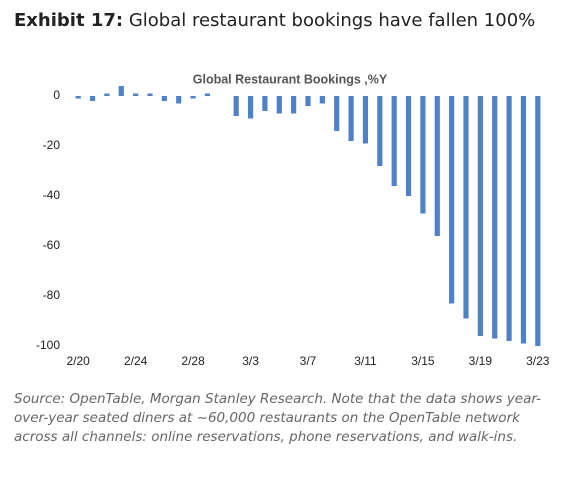  What do you see at coordinates (52, 145) in the screenshot?
I see `y-tick-label: -20` at bounding box center [52, 145].